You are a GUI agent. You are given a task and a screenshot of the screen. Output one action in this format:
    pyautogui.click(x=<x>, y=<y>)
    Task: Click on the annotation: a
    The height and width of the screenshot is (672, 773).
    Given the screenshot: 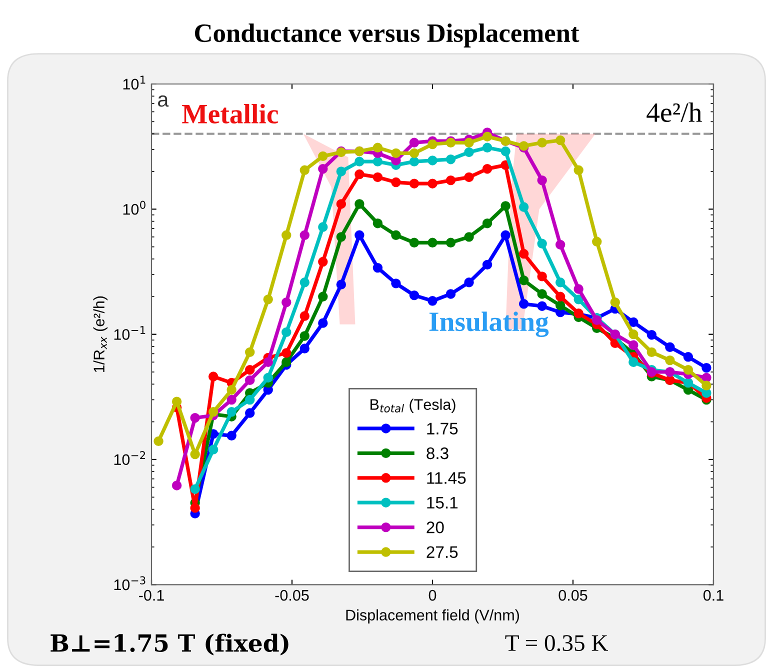 What is the action you would take?
    pyautogui.click(x=163, y=101)
    